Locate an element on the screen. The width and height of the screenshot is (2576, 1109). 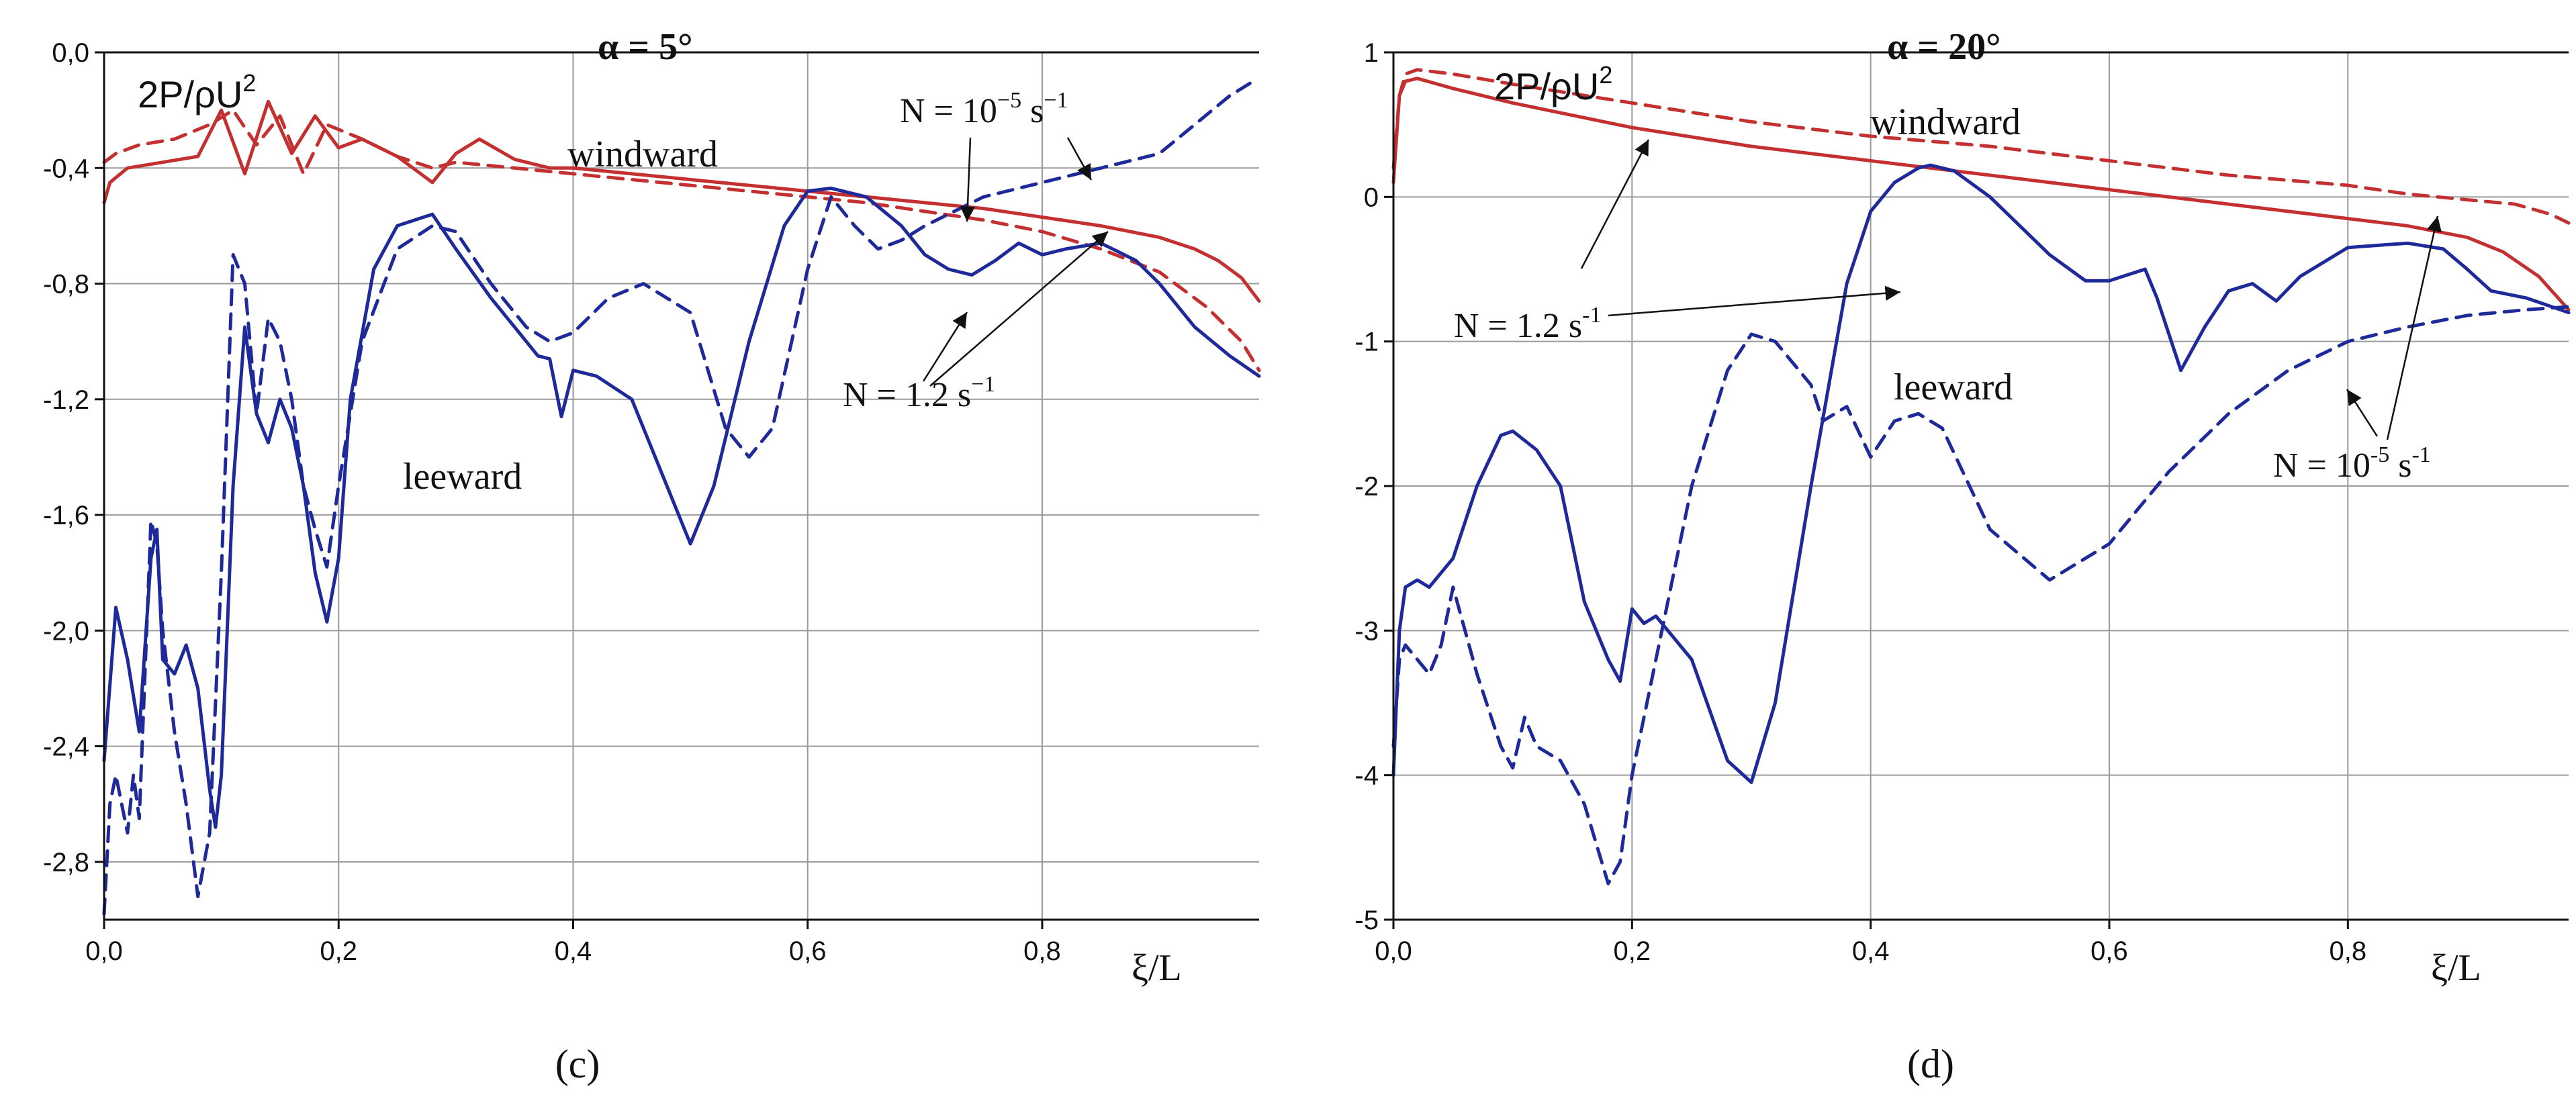
n-high-c-exp: −1 is located at coordinates (983, 384).